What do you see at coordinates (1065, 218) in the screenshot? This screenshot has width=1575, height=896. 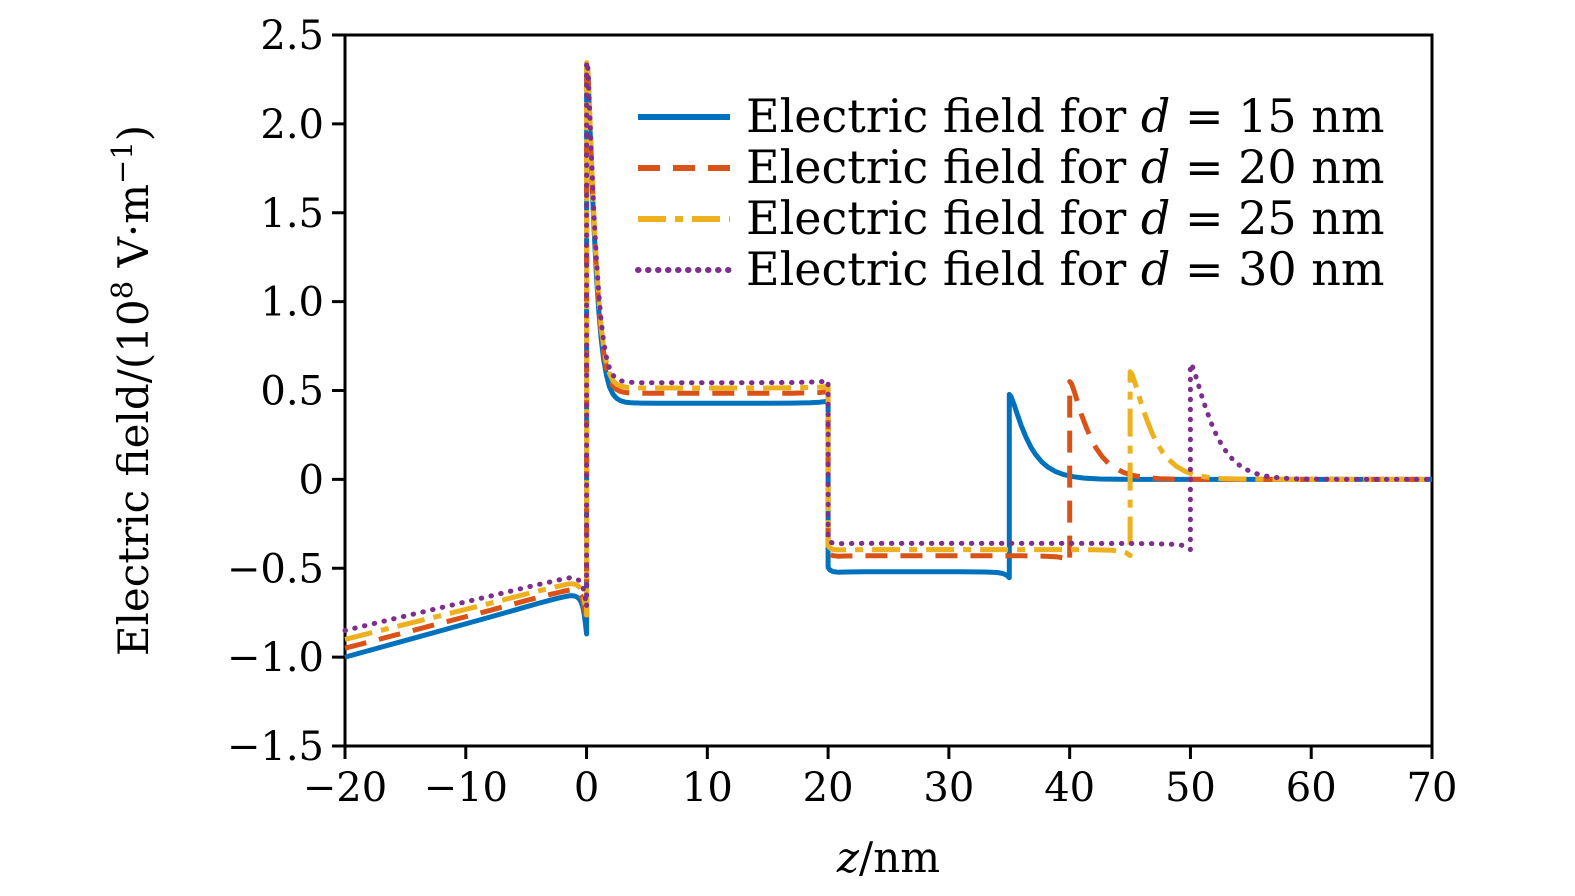 I see `legend-label-2: Electric field for d = 25 nm` at bounding box center [1065, 218].